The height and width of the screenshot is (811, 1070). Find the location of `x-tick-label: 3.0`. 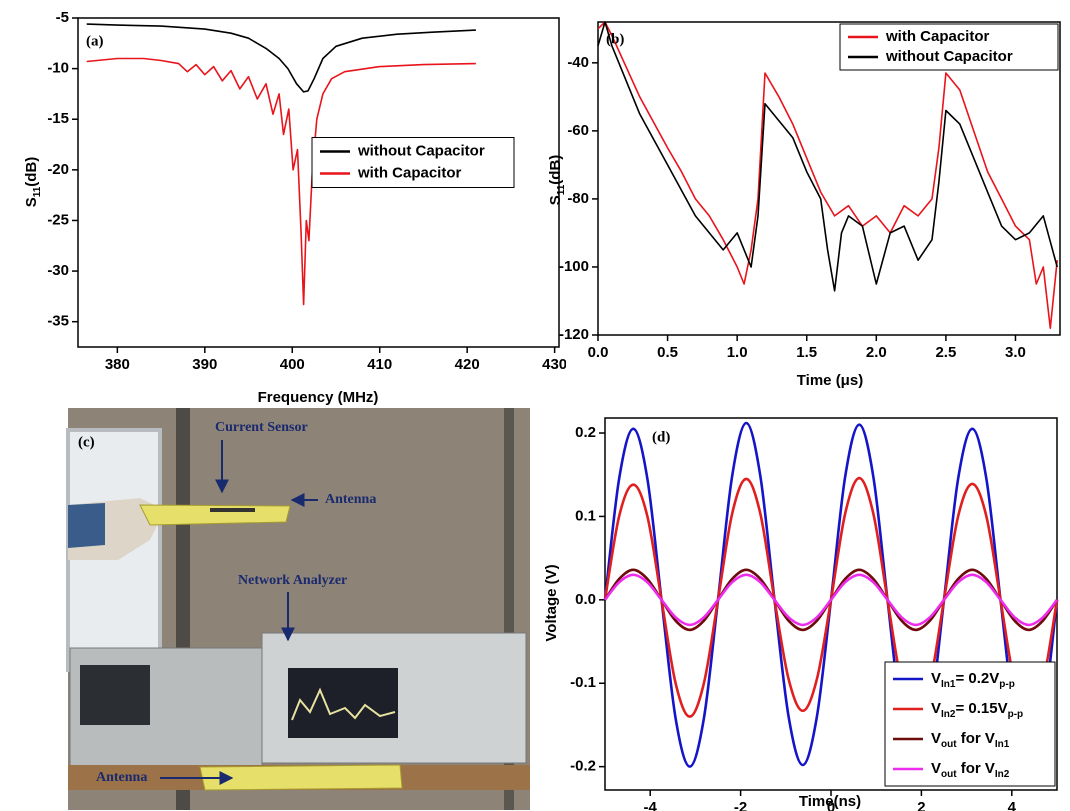

x-tick-label: 3.0 is located at coordinates (1015, 352).